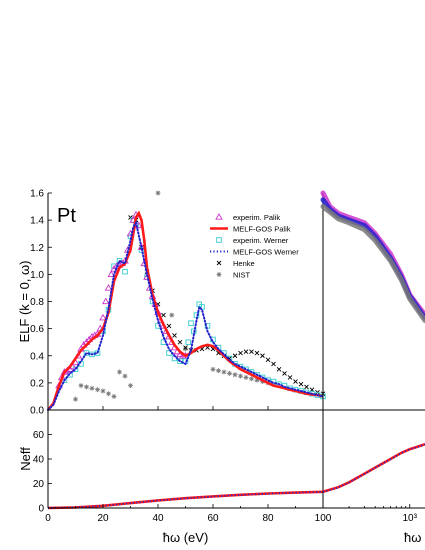  I want to click on neff-series-melf-gos-palik, so click(185, 500).